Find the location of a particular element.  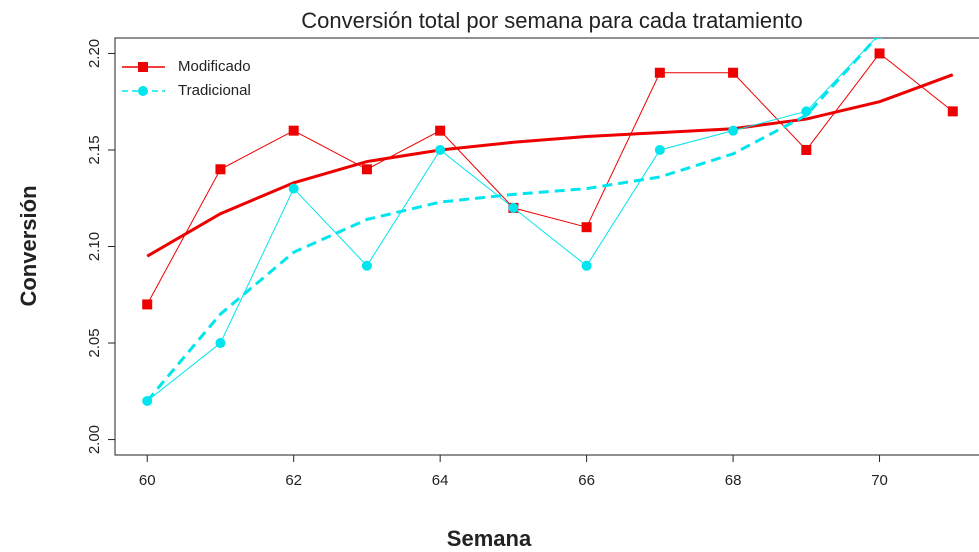

x-tick-label: 64 is located at coordinates (440, 480).